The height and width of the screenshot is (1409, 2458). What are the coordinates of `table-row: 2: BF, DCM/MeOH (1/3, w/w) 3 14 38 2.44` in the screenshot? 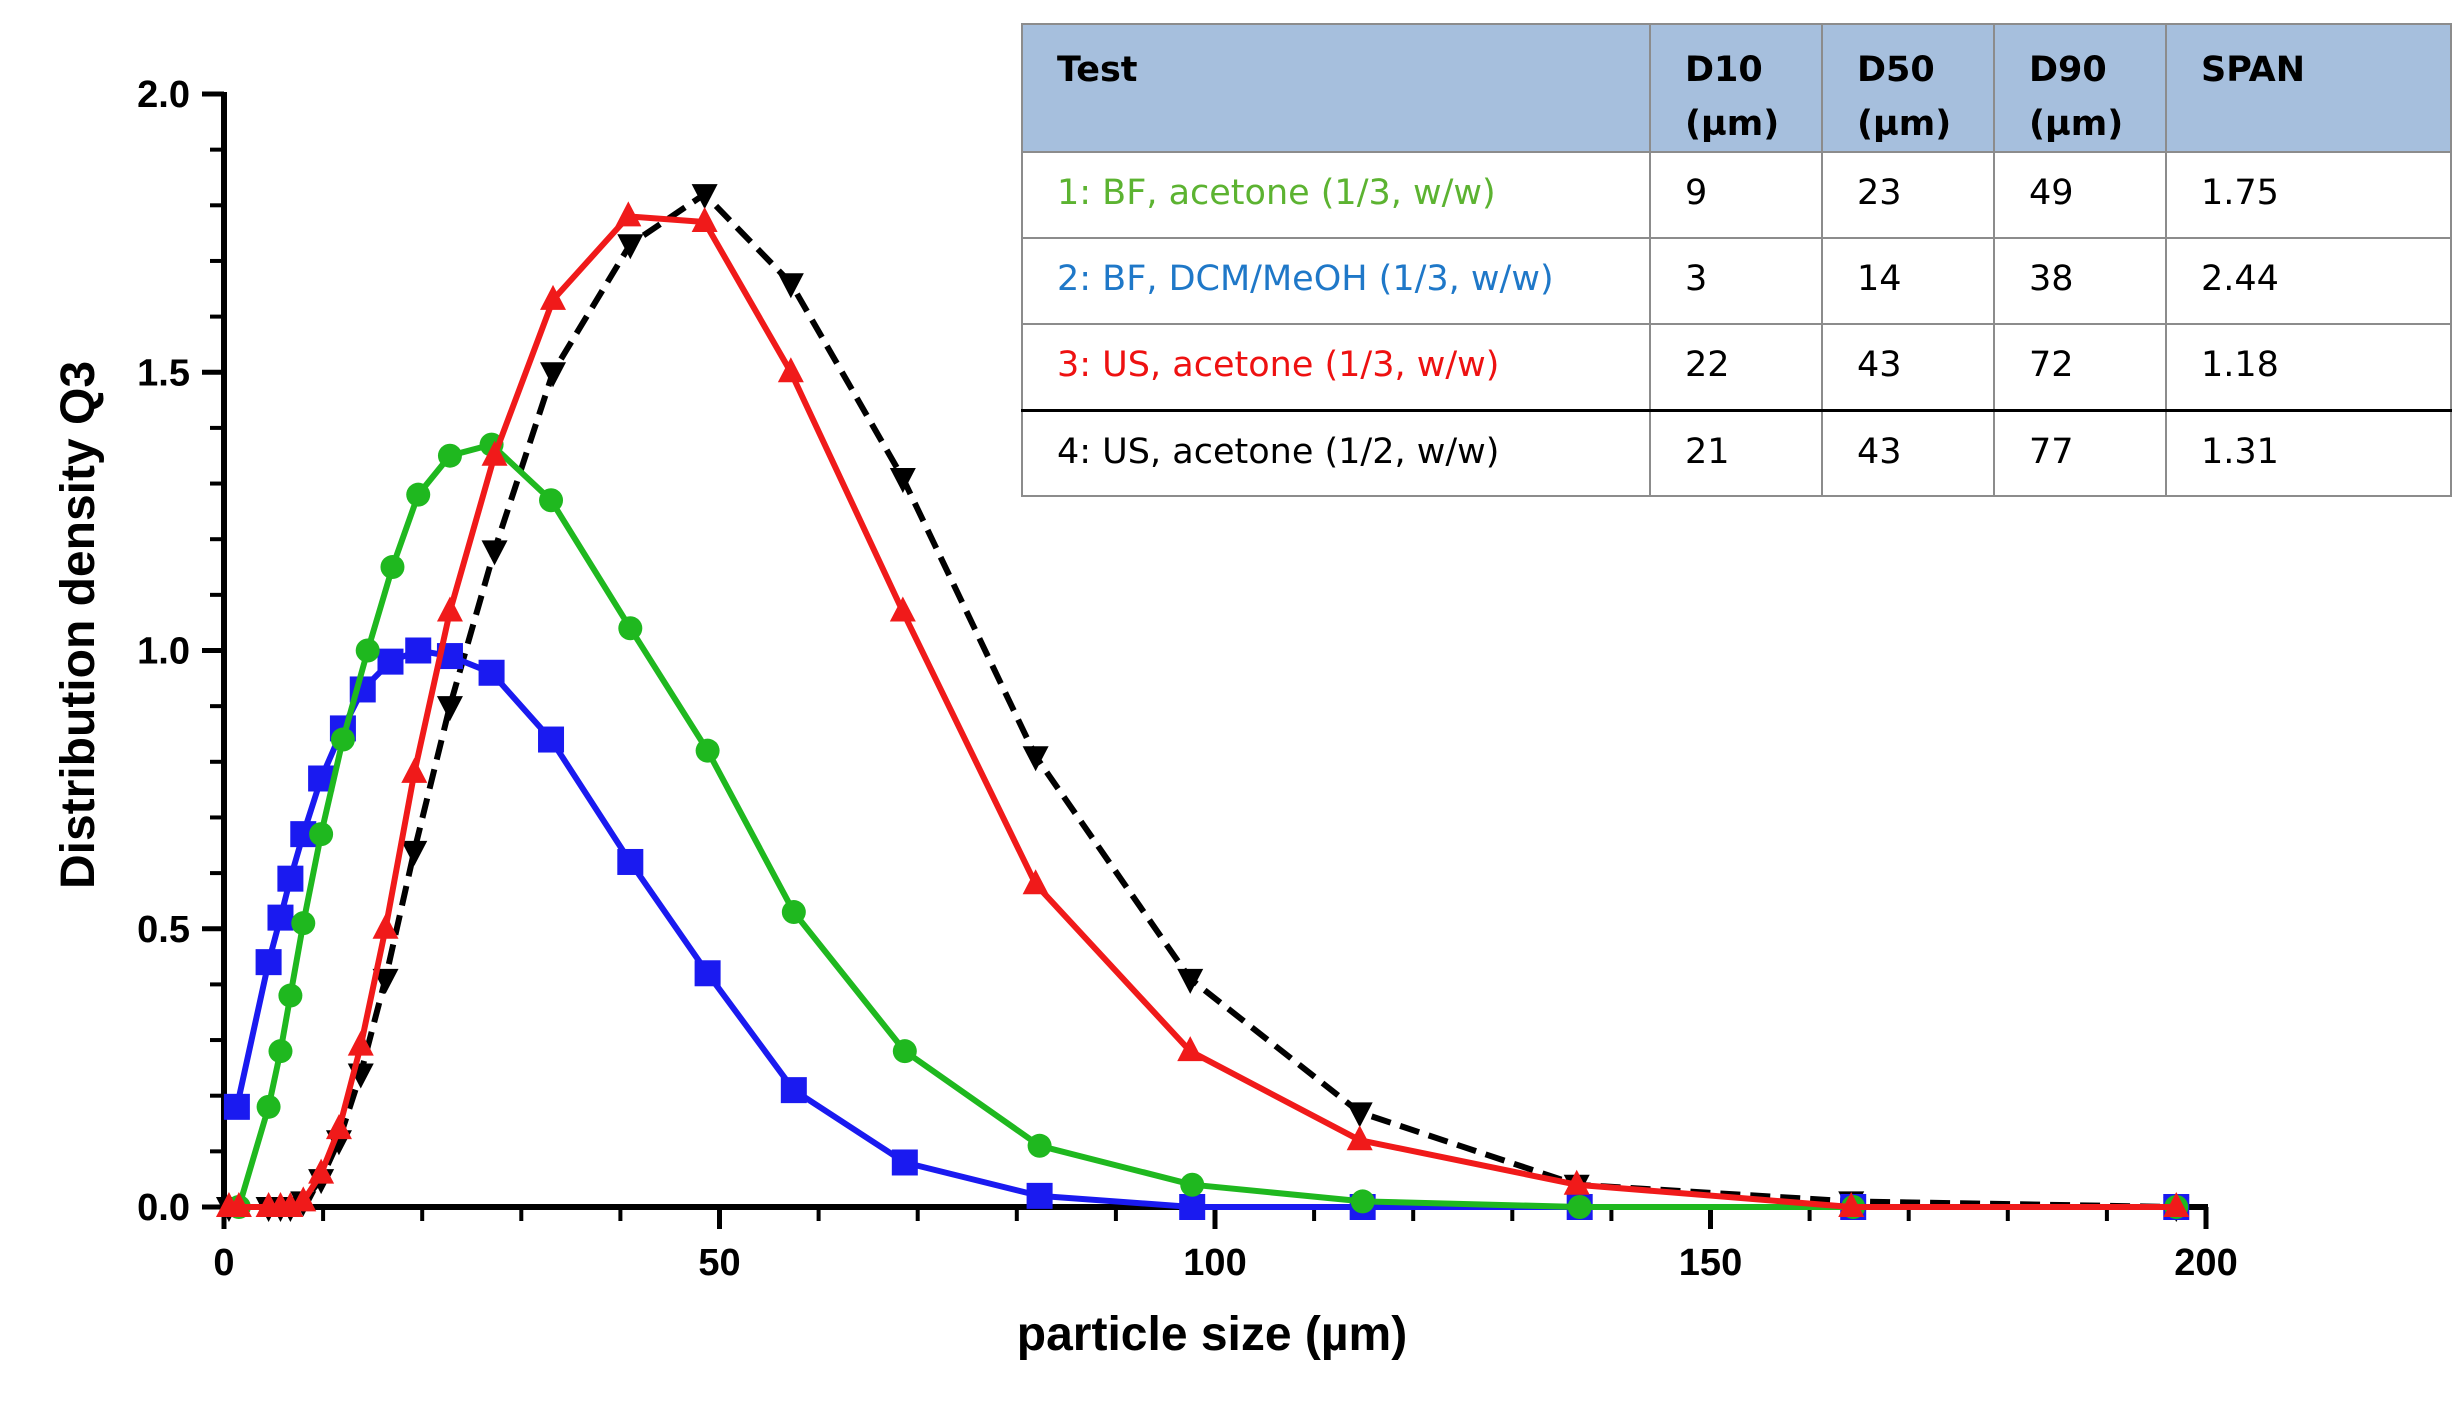 It's located at (1736, 281).